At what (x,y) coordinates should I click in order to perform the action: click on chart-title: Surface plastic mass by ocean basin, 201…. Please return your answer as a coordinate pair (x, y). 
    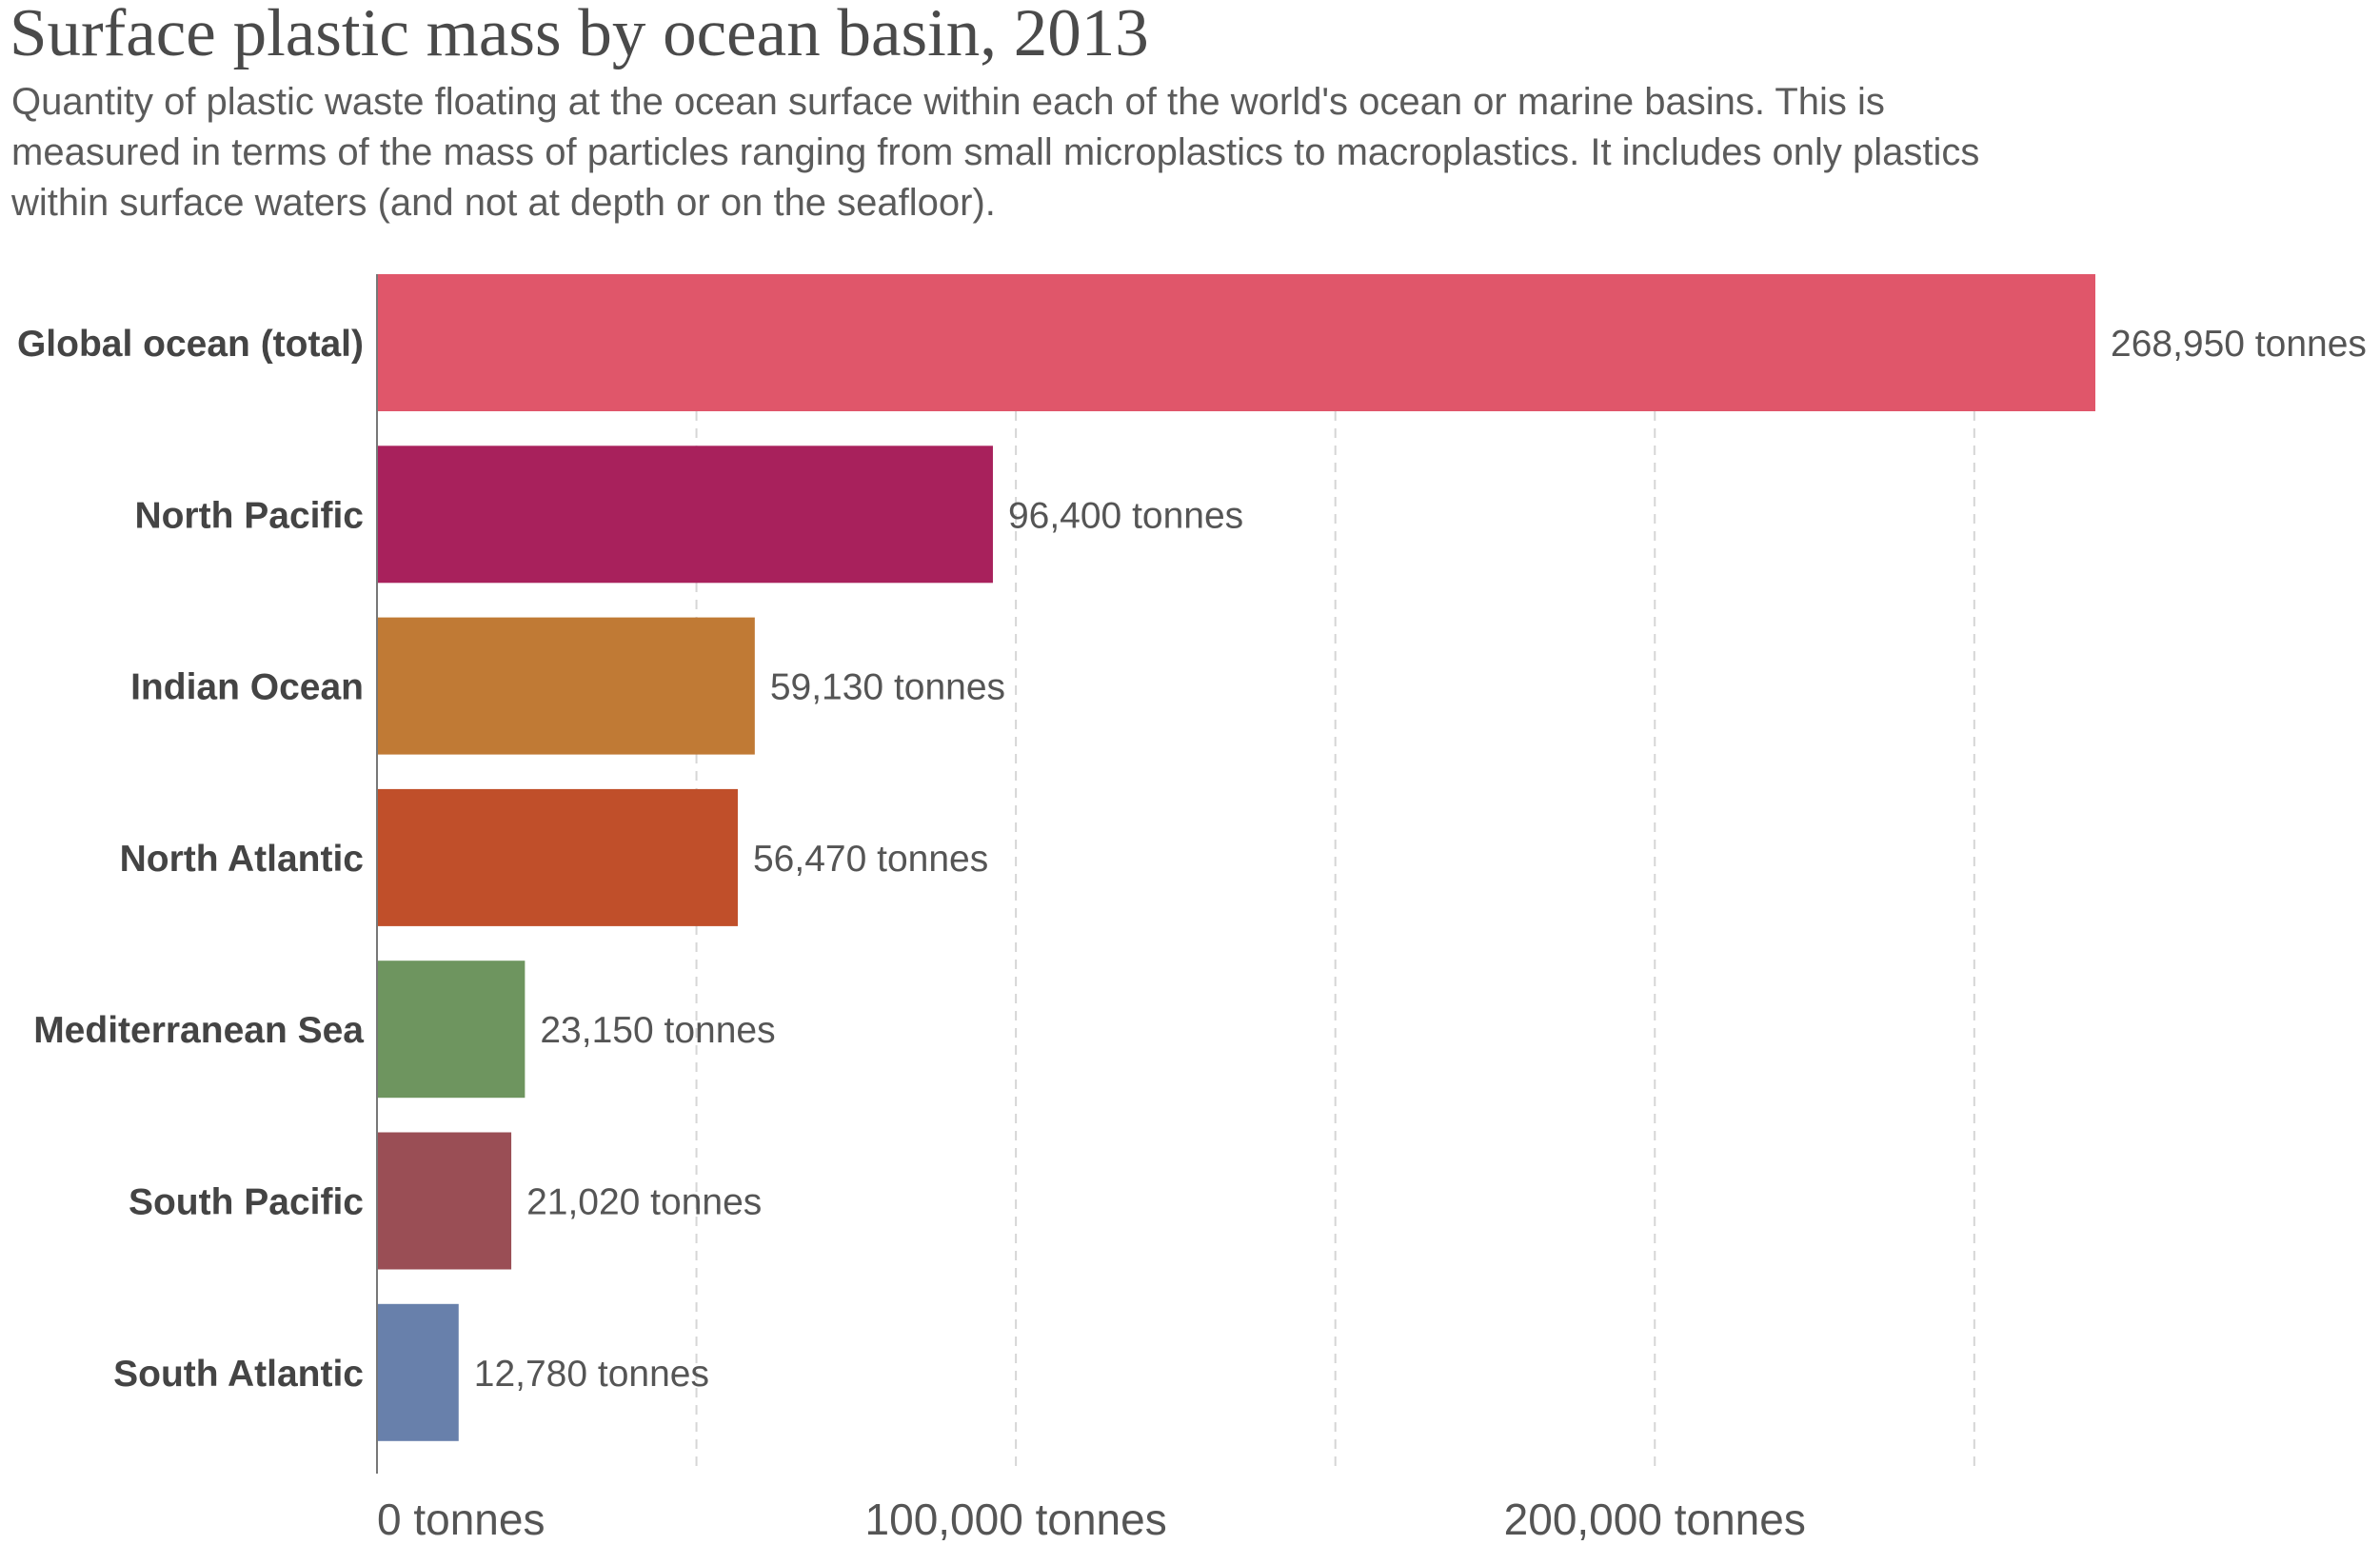
    Looking at the image, I should click on (579, 35).